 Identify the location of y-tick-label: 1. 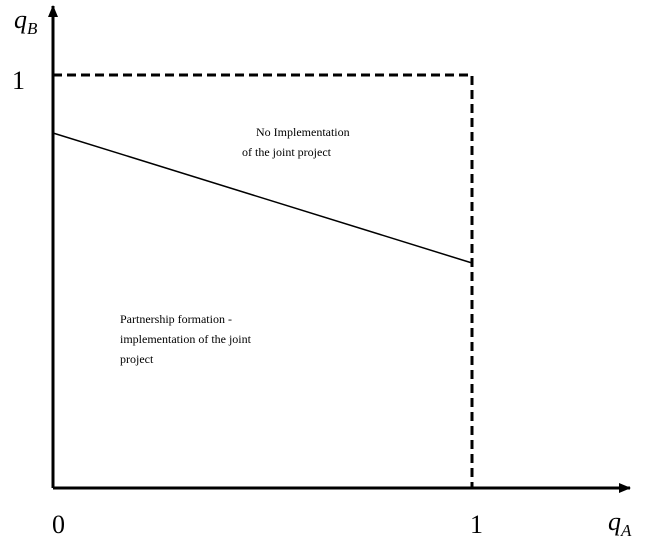
(18, 80).